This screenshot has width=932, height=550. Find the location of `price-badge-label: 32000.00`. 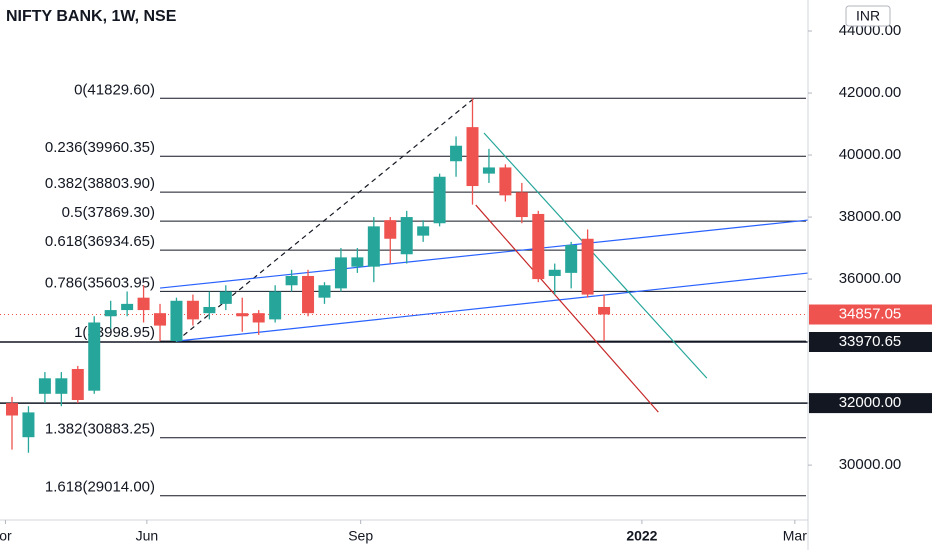

price-badge-label: 32000.00 is located at coordinates (870, 402).